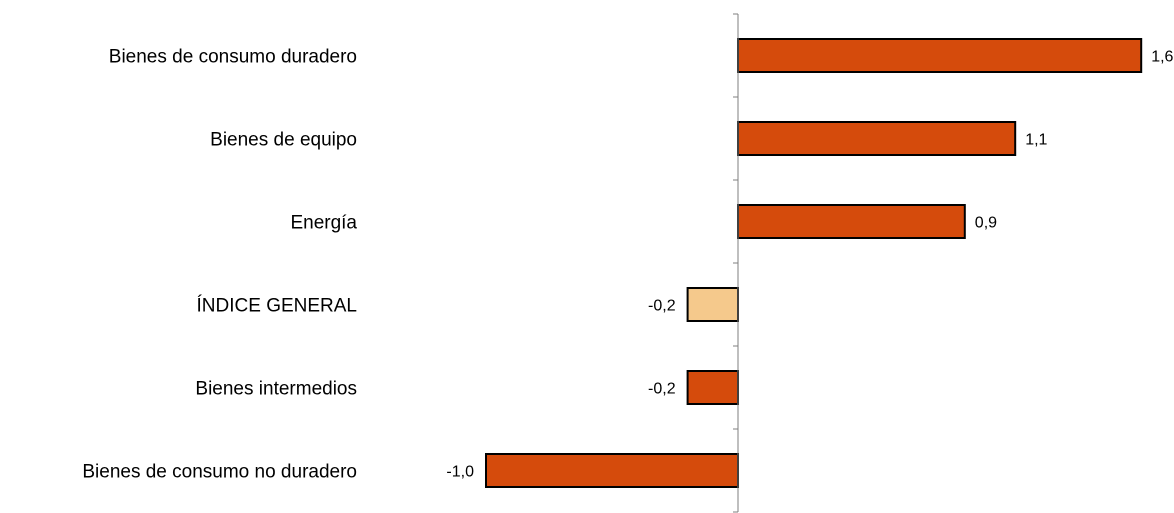 This screenshot has width=1174, height=513. I want to click on value-label: 0,9, so click(986, 223).